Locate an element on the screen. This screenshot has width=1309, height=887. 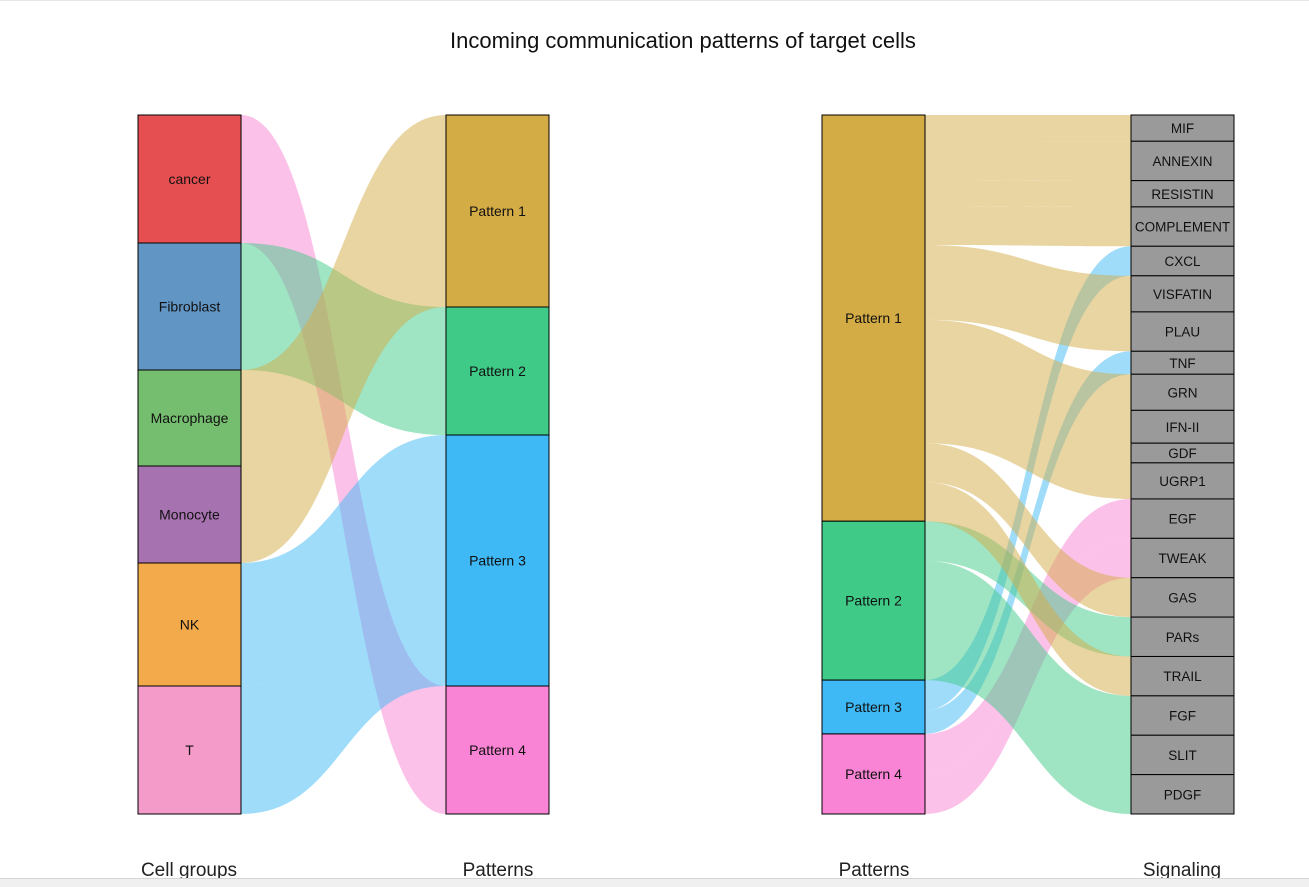
signaling-label-slit: SLIT is located at coordinates (1182, 755).